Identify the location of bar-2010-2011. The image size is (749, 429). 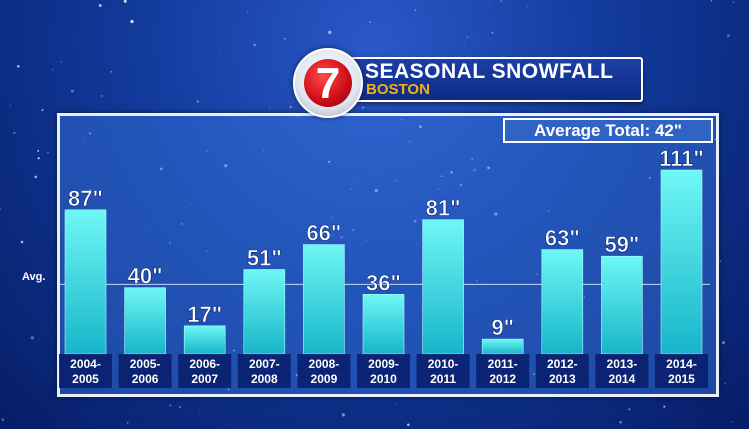
(443, 287).